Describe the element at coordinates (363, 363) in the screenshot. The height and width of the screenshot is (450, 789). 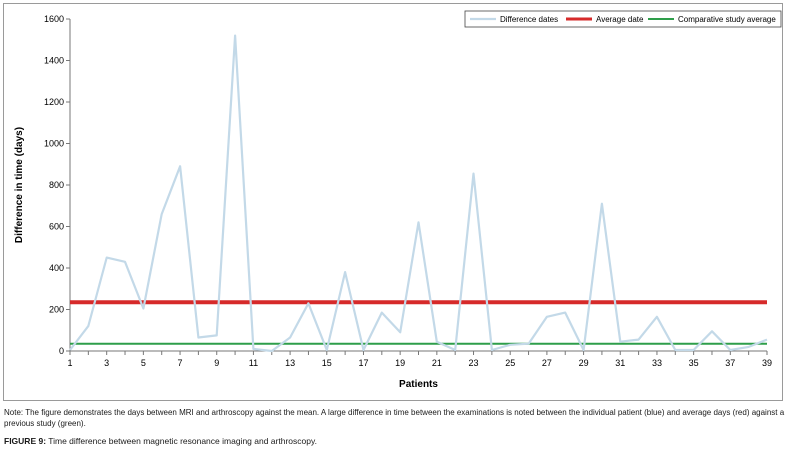
I see `x-tick-label: 17` at that location.